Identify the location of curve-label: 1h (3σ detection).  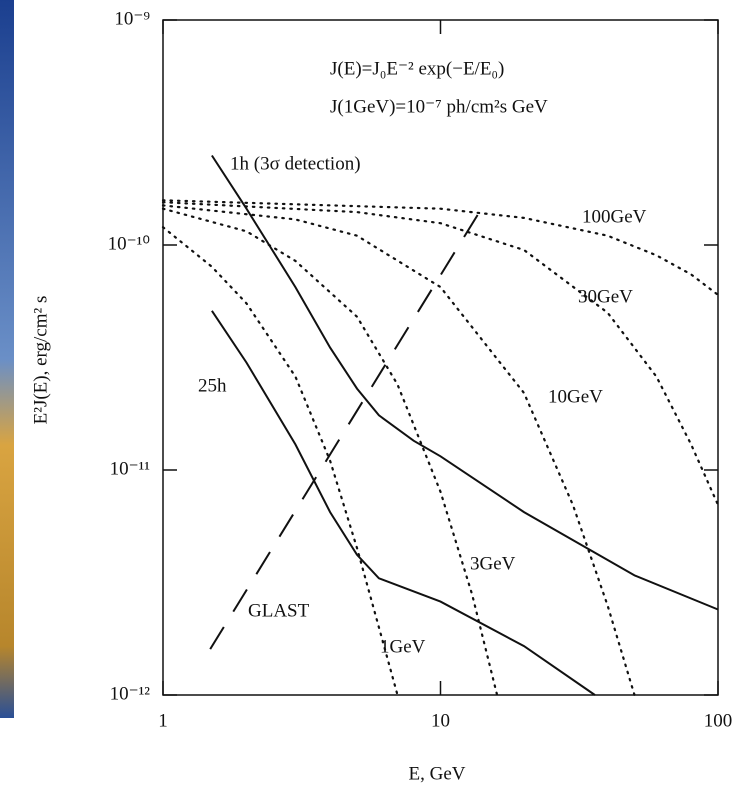
(295, 163).